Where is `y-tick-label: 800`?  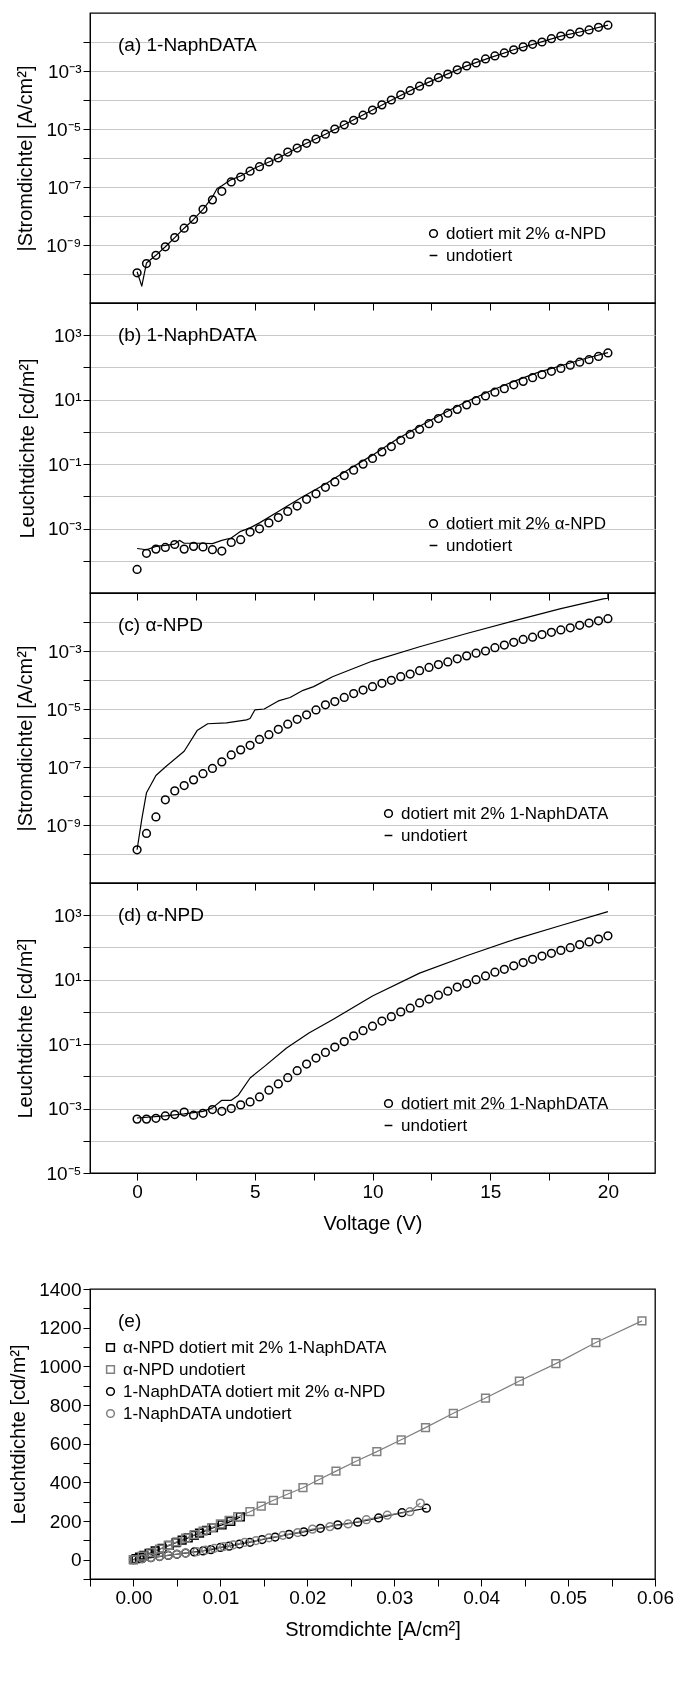 y-tick-label: 800 is located at coordinates (65, 1405).